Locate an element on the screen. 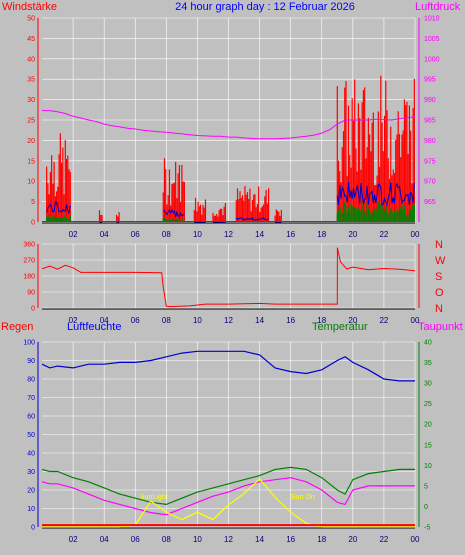 The height and width of the screenshot is (555, 465). y-tick-label: 975 is located at coordinates (430, 161).